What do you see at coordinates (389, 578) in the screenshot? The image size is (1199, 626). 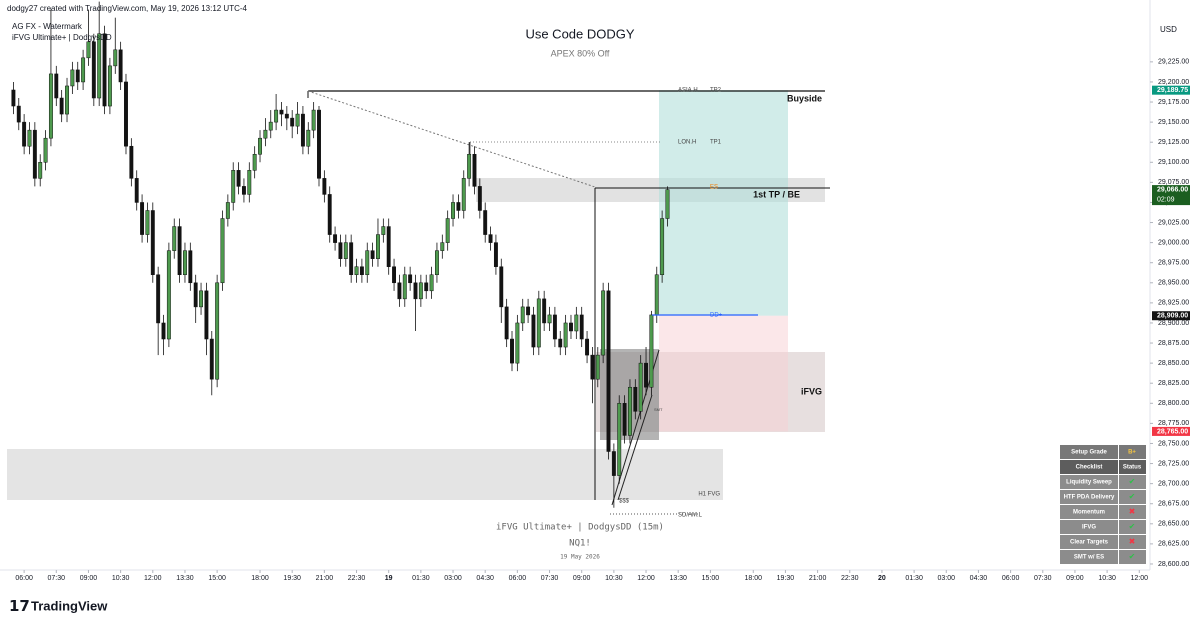 I see `x-tick-label: 19` at bounding box center [389, 578].